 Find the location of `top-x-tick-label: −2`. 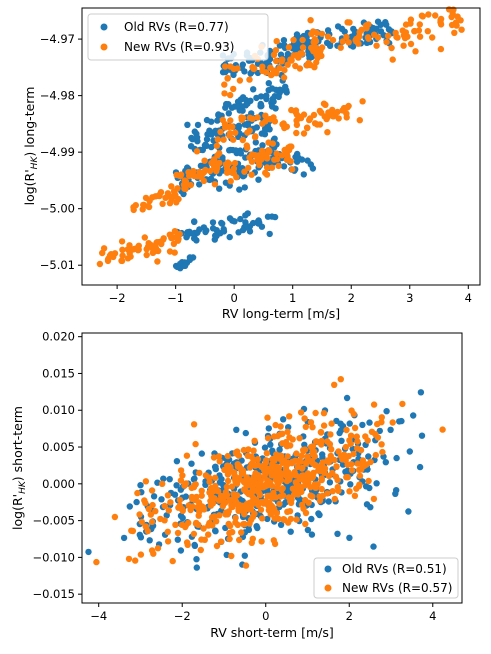

top-x-tick-label: −2 is located at coordinates (117, 298).